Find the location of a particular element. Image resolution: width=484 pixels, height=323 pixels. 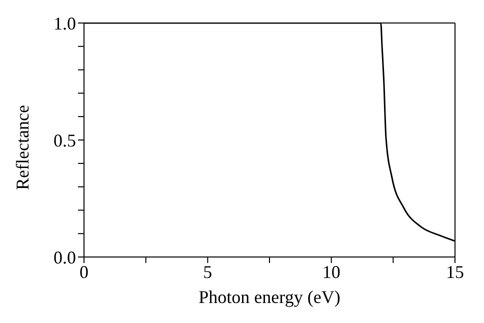

x-tick-label: 5 is located at coordinates (207, 272).